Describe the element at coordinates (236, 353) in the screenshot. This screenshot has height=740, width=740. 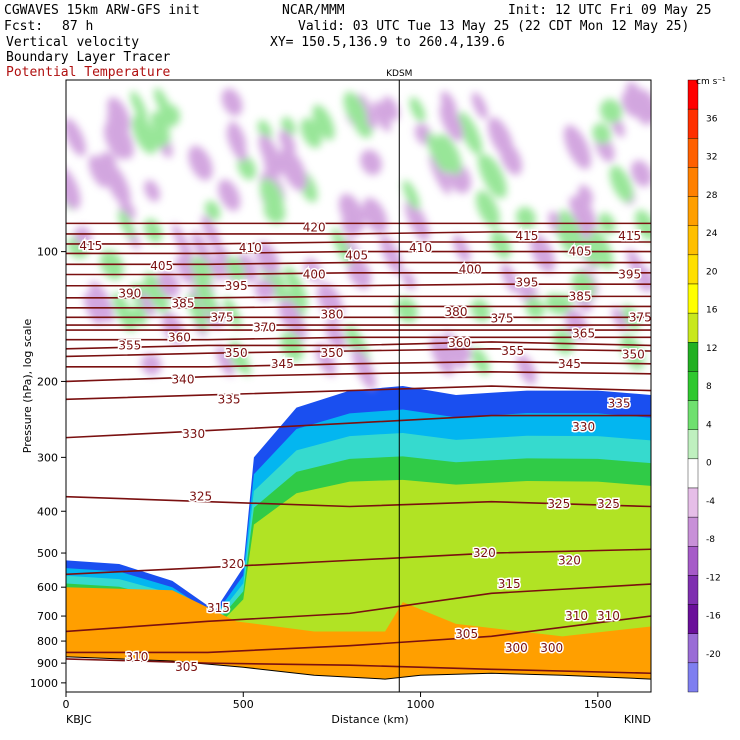
I see `isentrope-label: 350` at that location.